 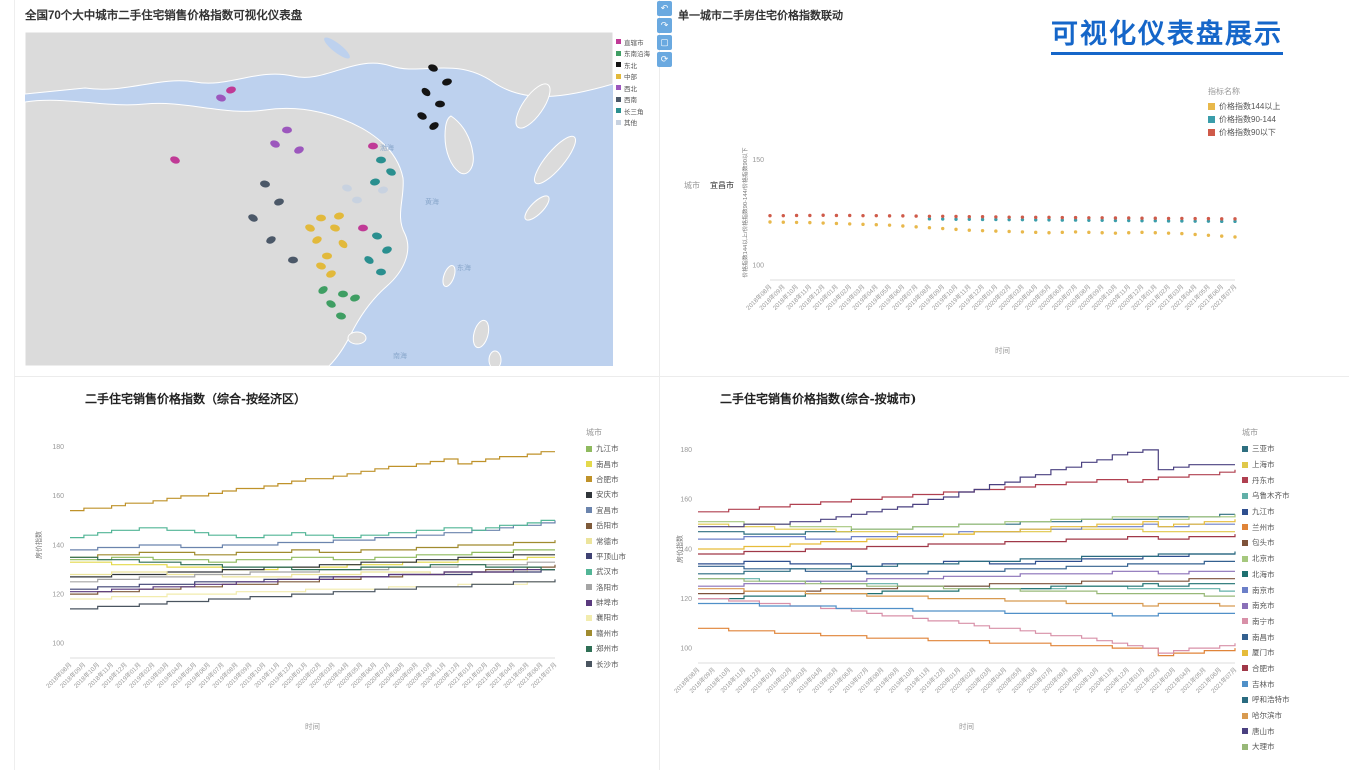 What do you see at coordinates (967, 563) in the screenshot?
I see `series-line-呼和浩特市` at bounding box center [967, 563].